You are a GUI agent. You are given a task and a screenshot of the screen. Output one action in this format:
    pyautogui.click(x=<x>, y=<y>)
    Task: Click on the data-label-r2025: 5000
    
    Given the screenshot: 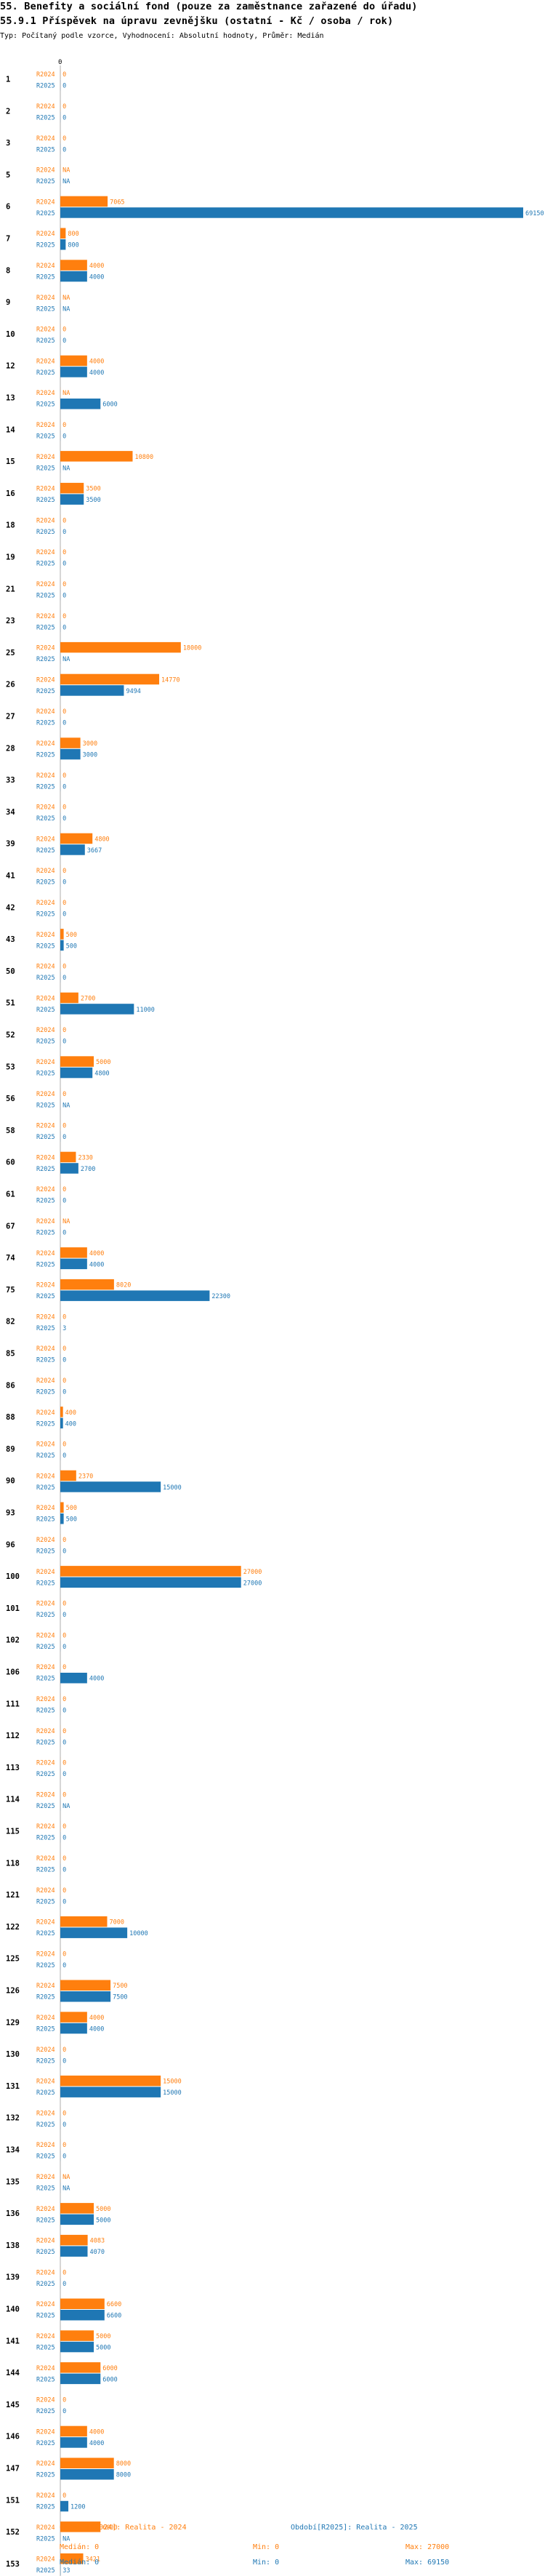 What is the action you would take?
    pyautogui.click(x=103, y=2347)
    